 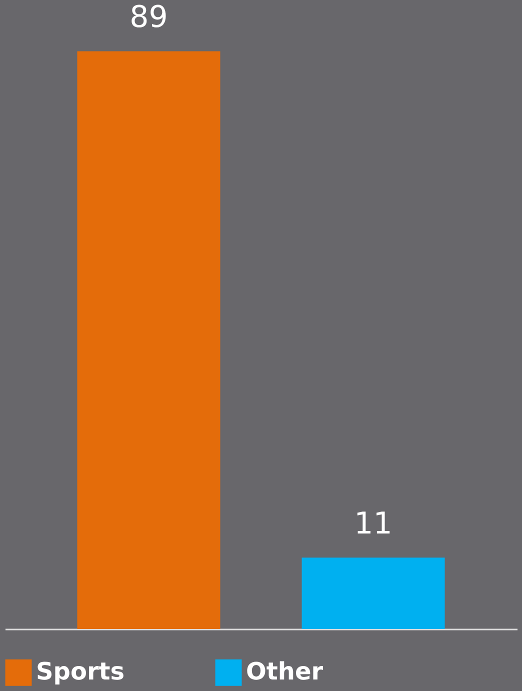 I want to click on legend-label: Other, so click(x=285, y=672).